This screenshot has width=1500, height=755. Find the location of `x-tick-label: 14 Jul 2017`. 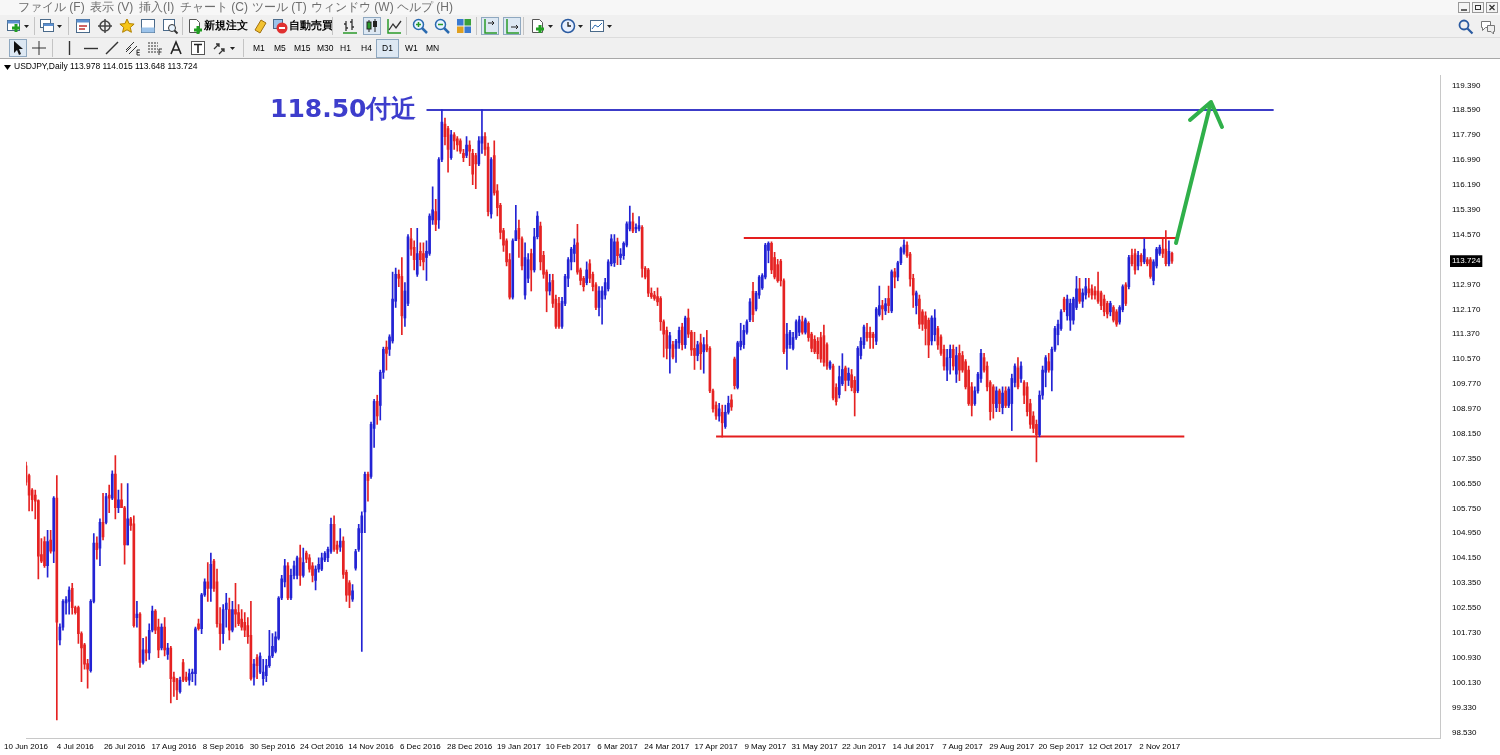

x-tick-label: 14 Jul 2017 is located at coordinates (913, 747).